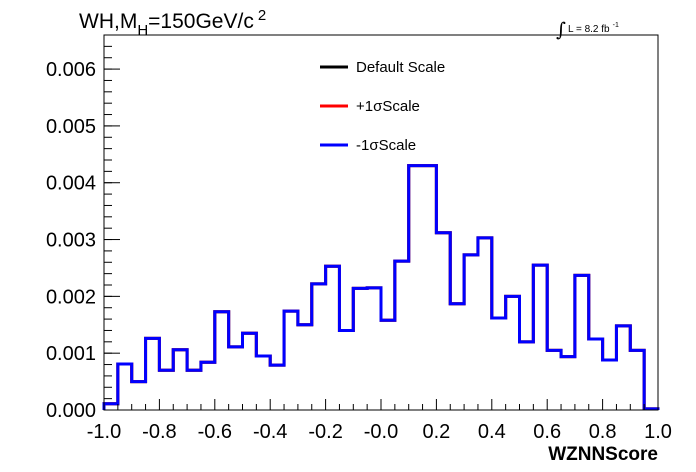 Image resolution: width=696 pixels, height=472 pixels. I want to click on y-tick-label: 0.000, so click(71, 411).